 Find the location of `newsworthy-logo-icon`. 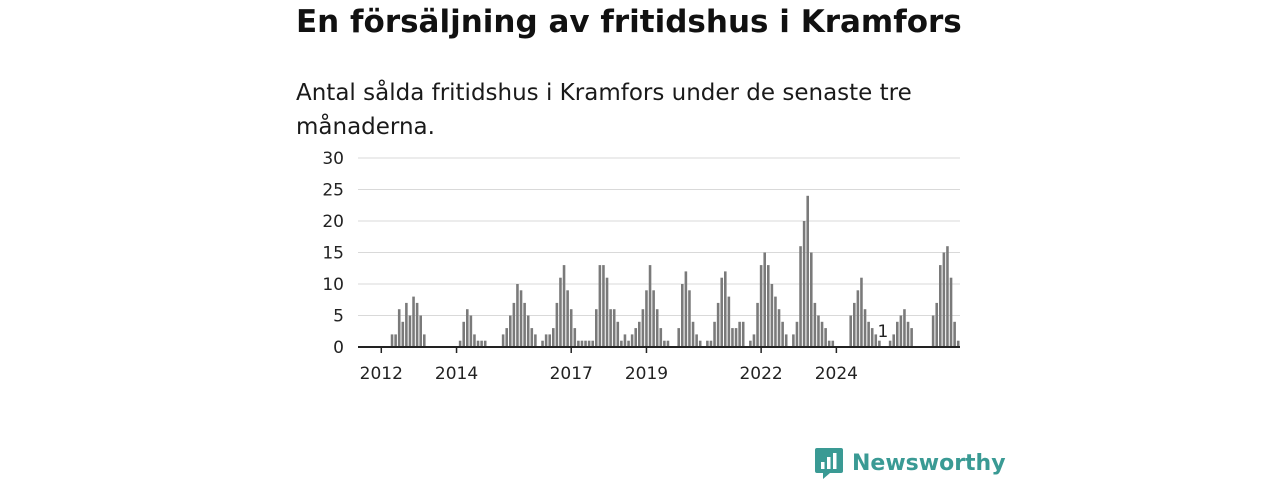

newsworthy-logo-icon is located at coordinates (829, 463).